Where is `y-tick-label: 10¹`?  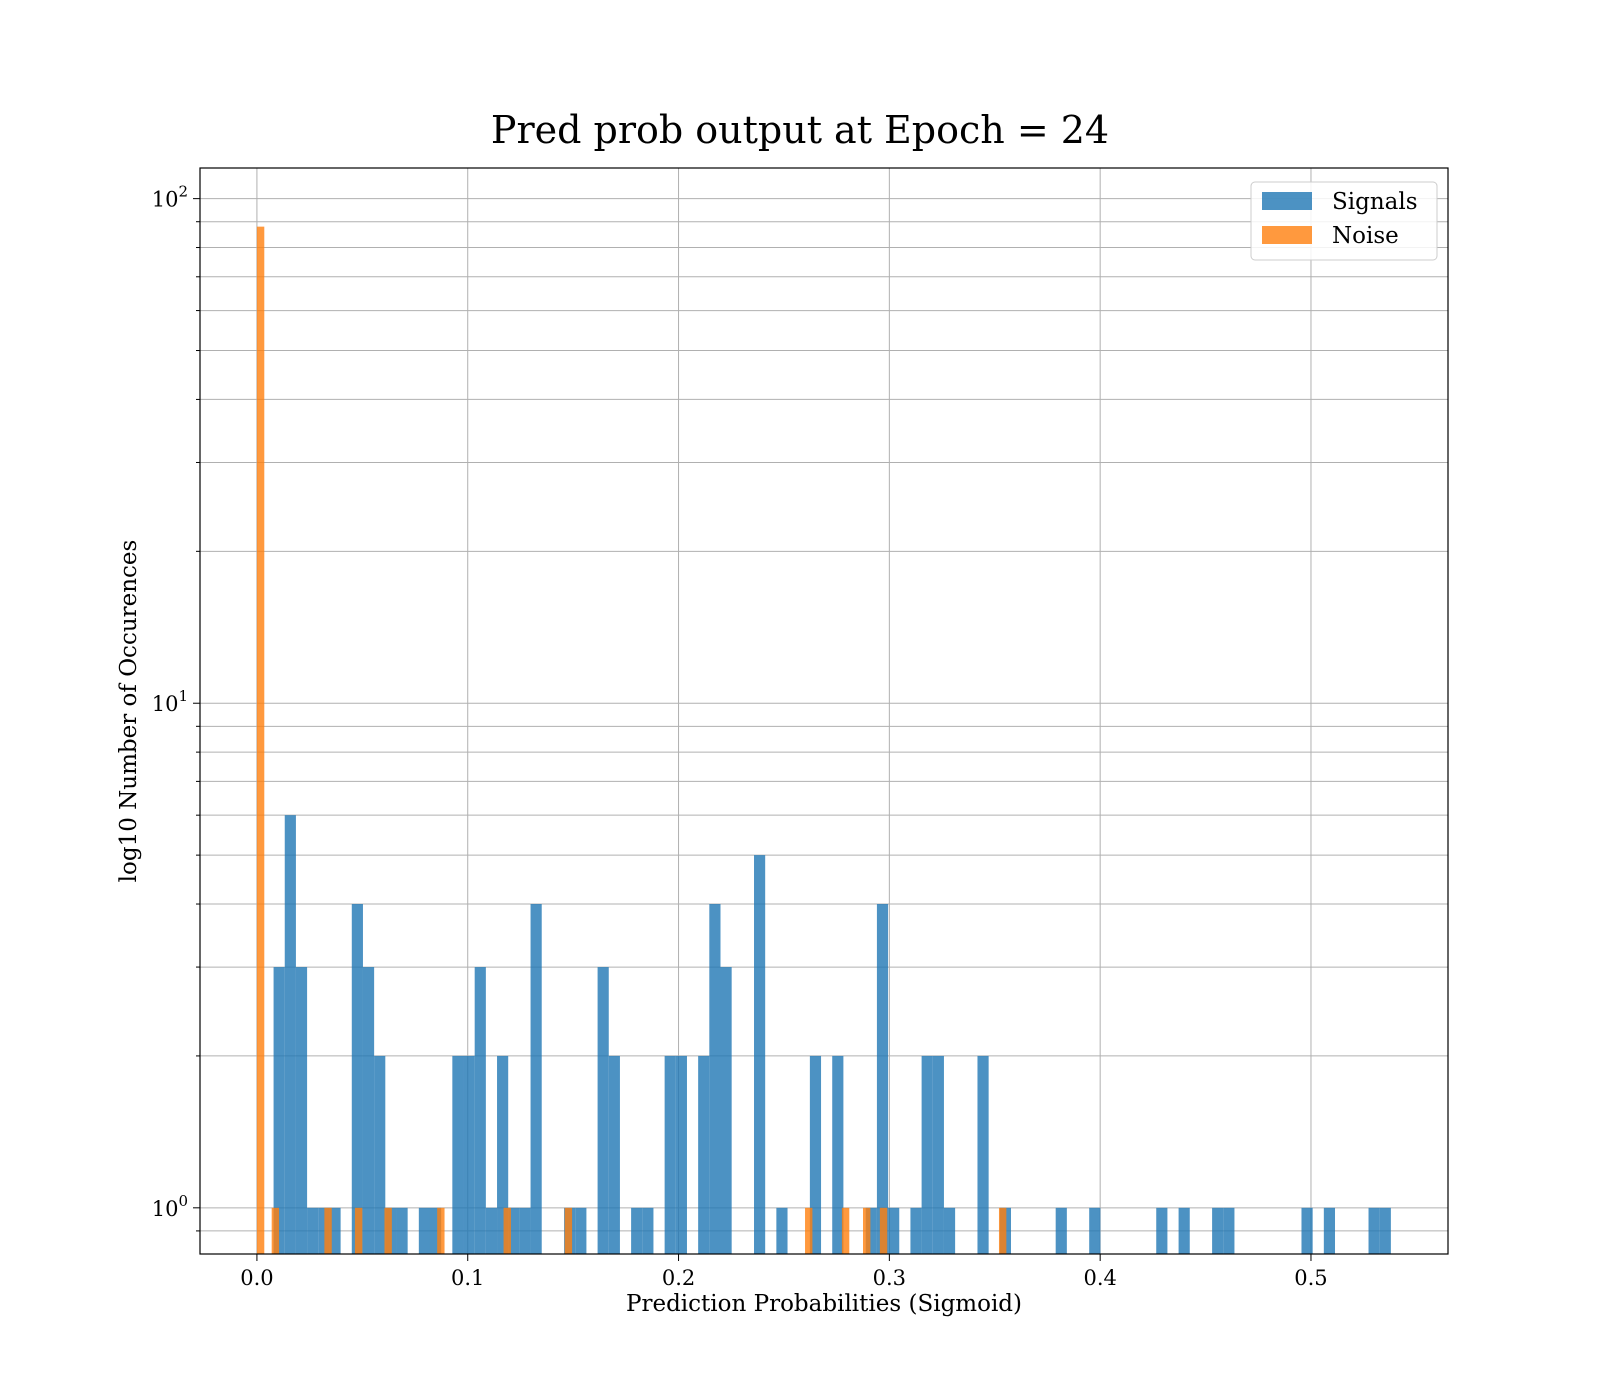 y-tick-label: 10¹ is located at coordinates (170, 701).